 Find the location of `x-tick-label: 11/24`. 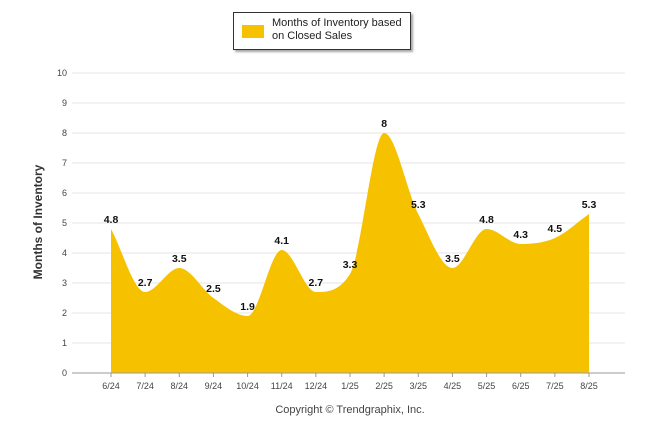

x-tick-label: 11/24 is located at coordinates (282, 386).